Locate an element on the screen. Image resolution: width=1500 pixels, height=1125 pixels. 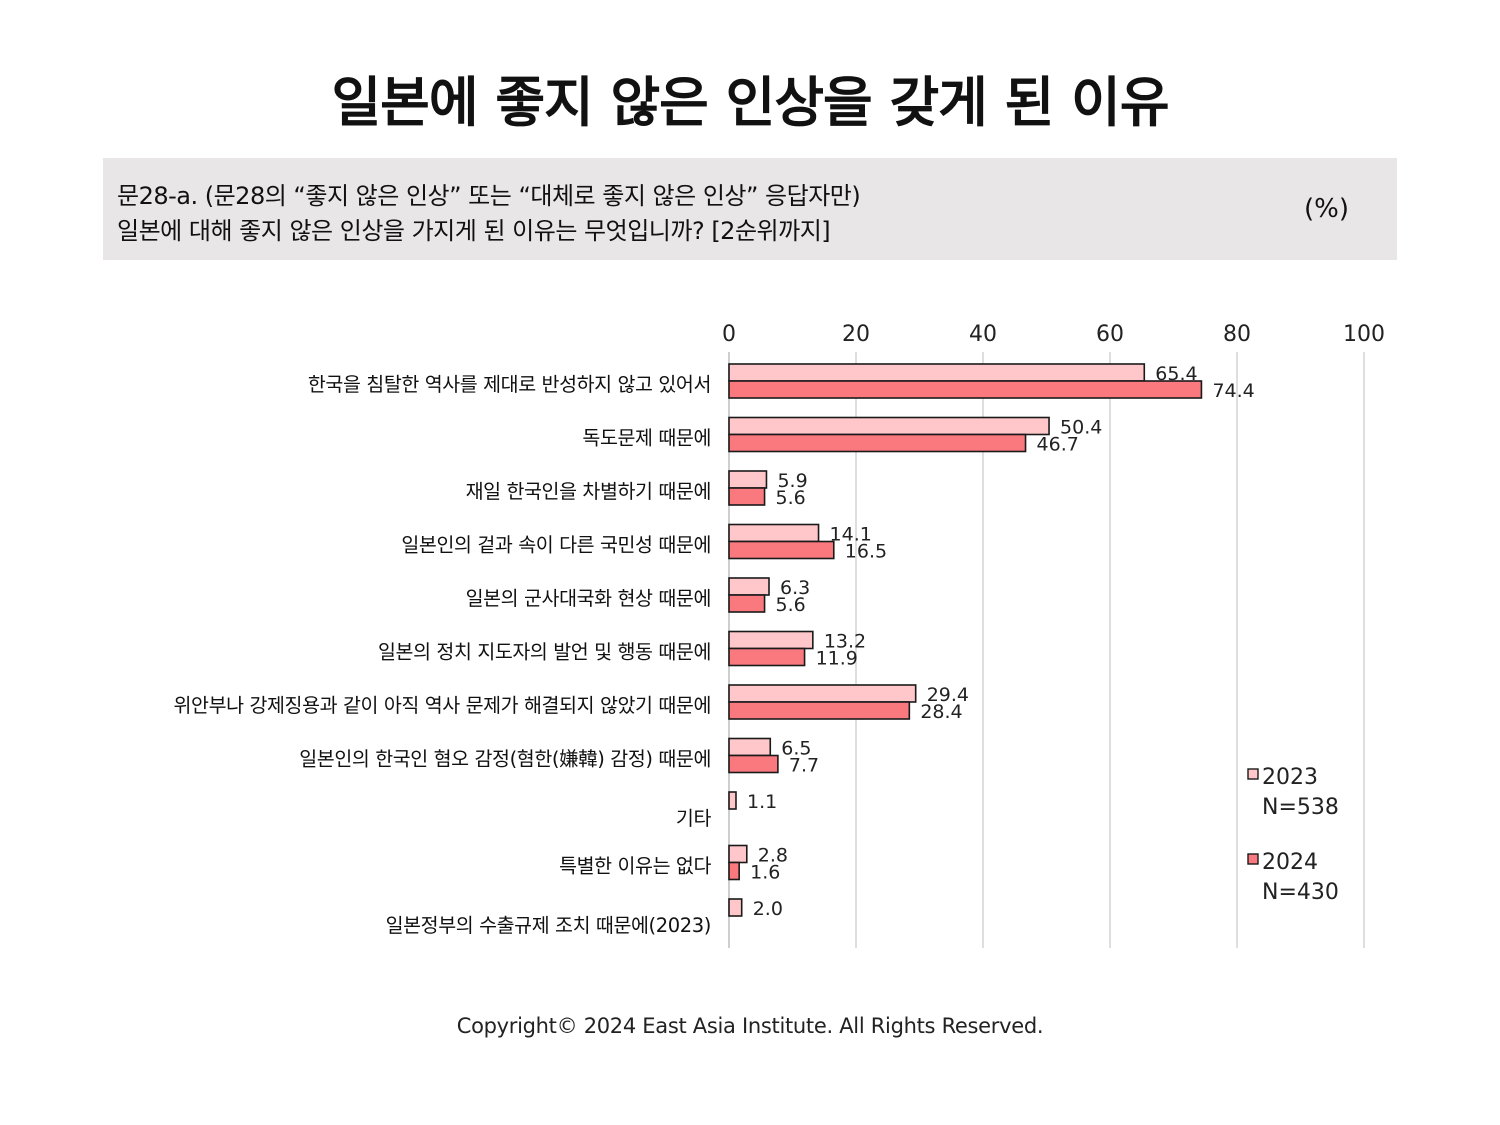
data-label-2023: 65.4 is located at coordinates (1176, 374).